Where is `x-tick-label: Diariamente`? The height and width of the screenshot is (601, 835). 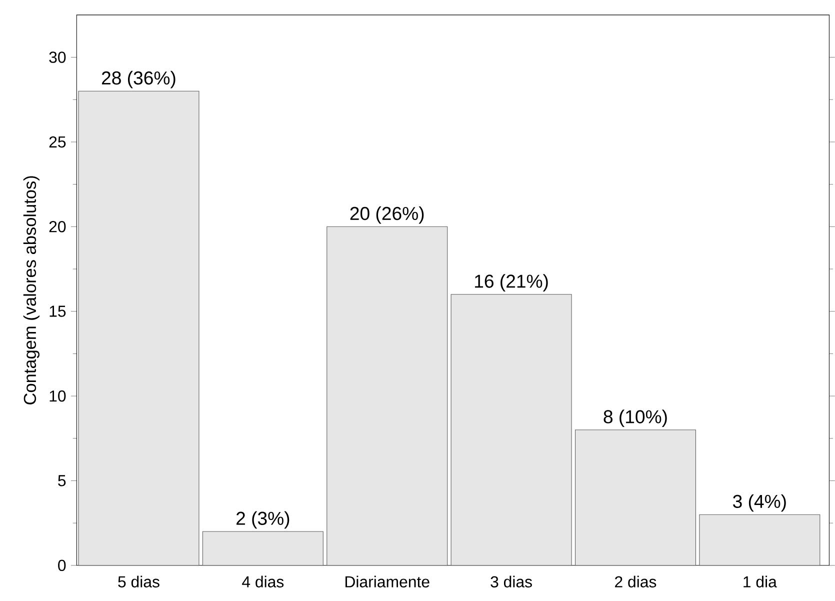 x-tick-label: Diariamente is located at coordinates (387, 582).